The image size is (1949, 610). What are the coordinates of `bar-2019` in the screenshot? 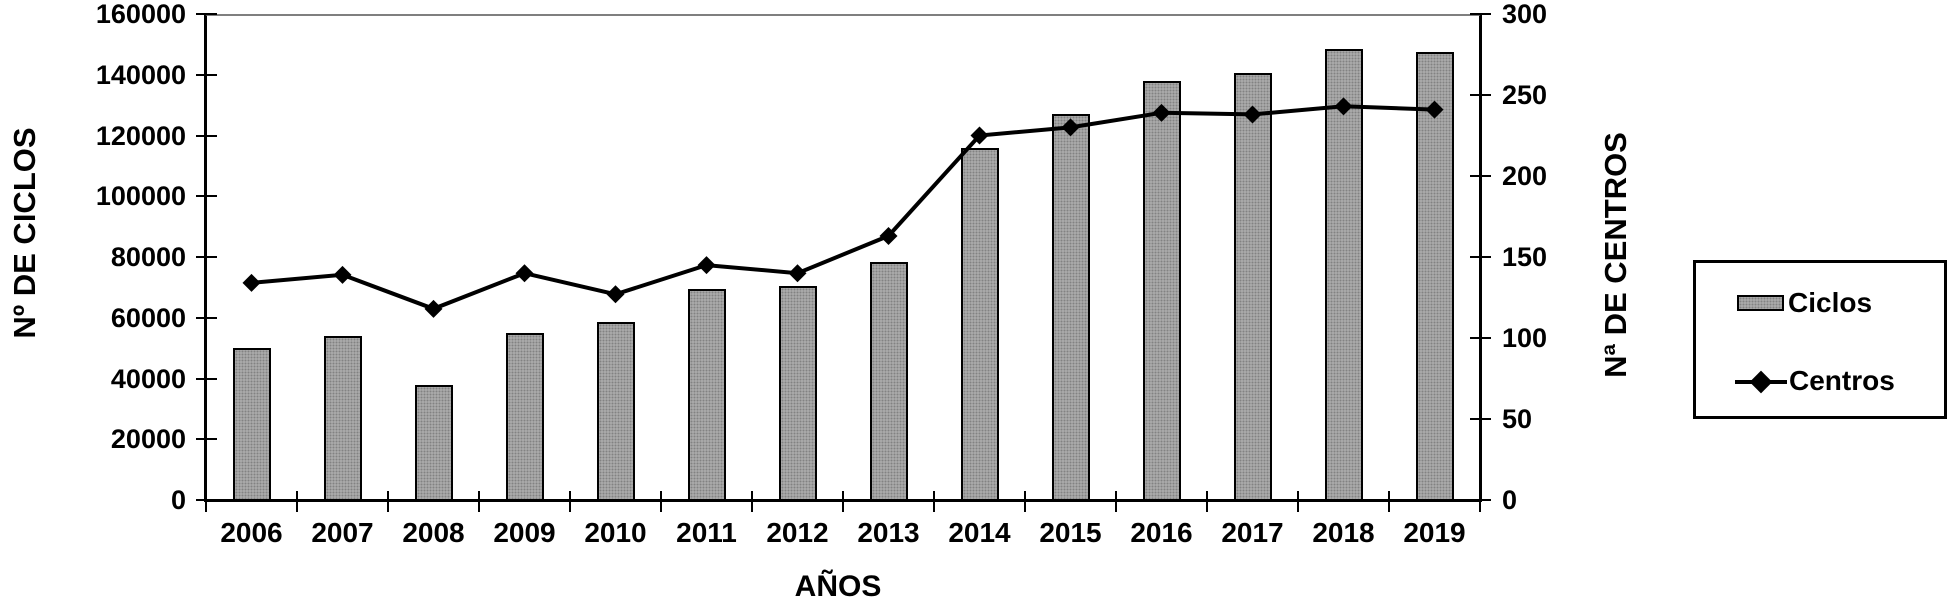 It's located at (1434, 276).